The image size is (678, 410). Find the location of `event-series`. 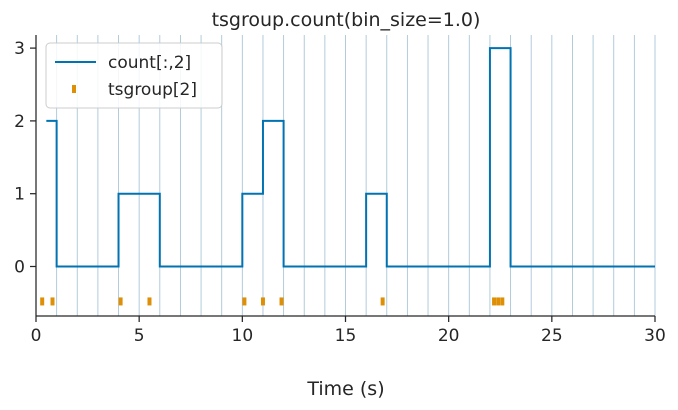

event-series is located at coordinates (272, 301).